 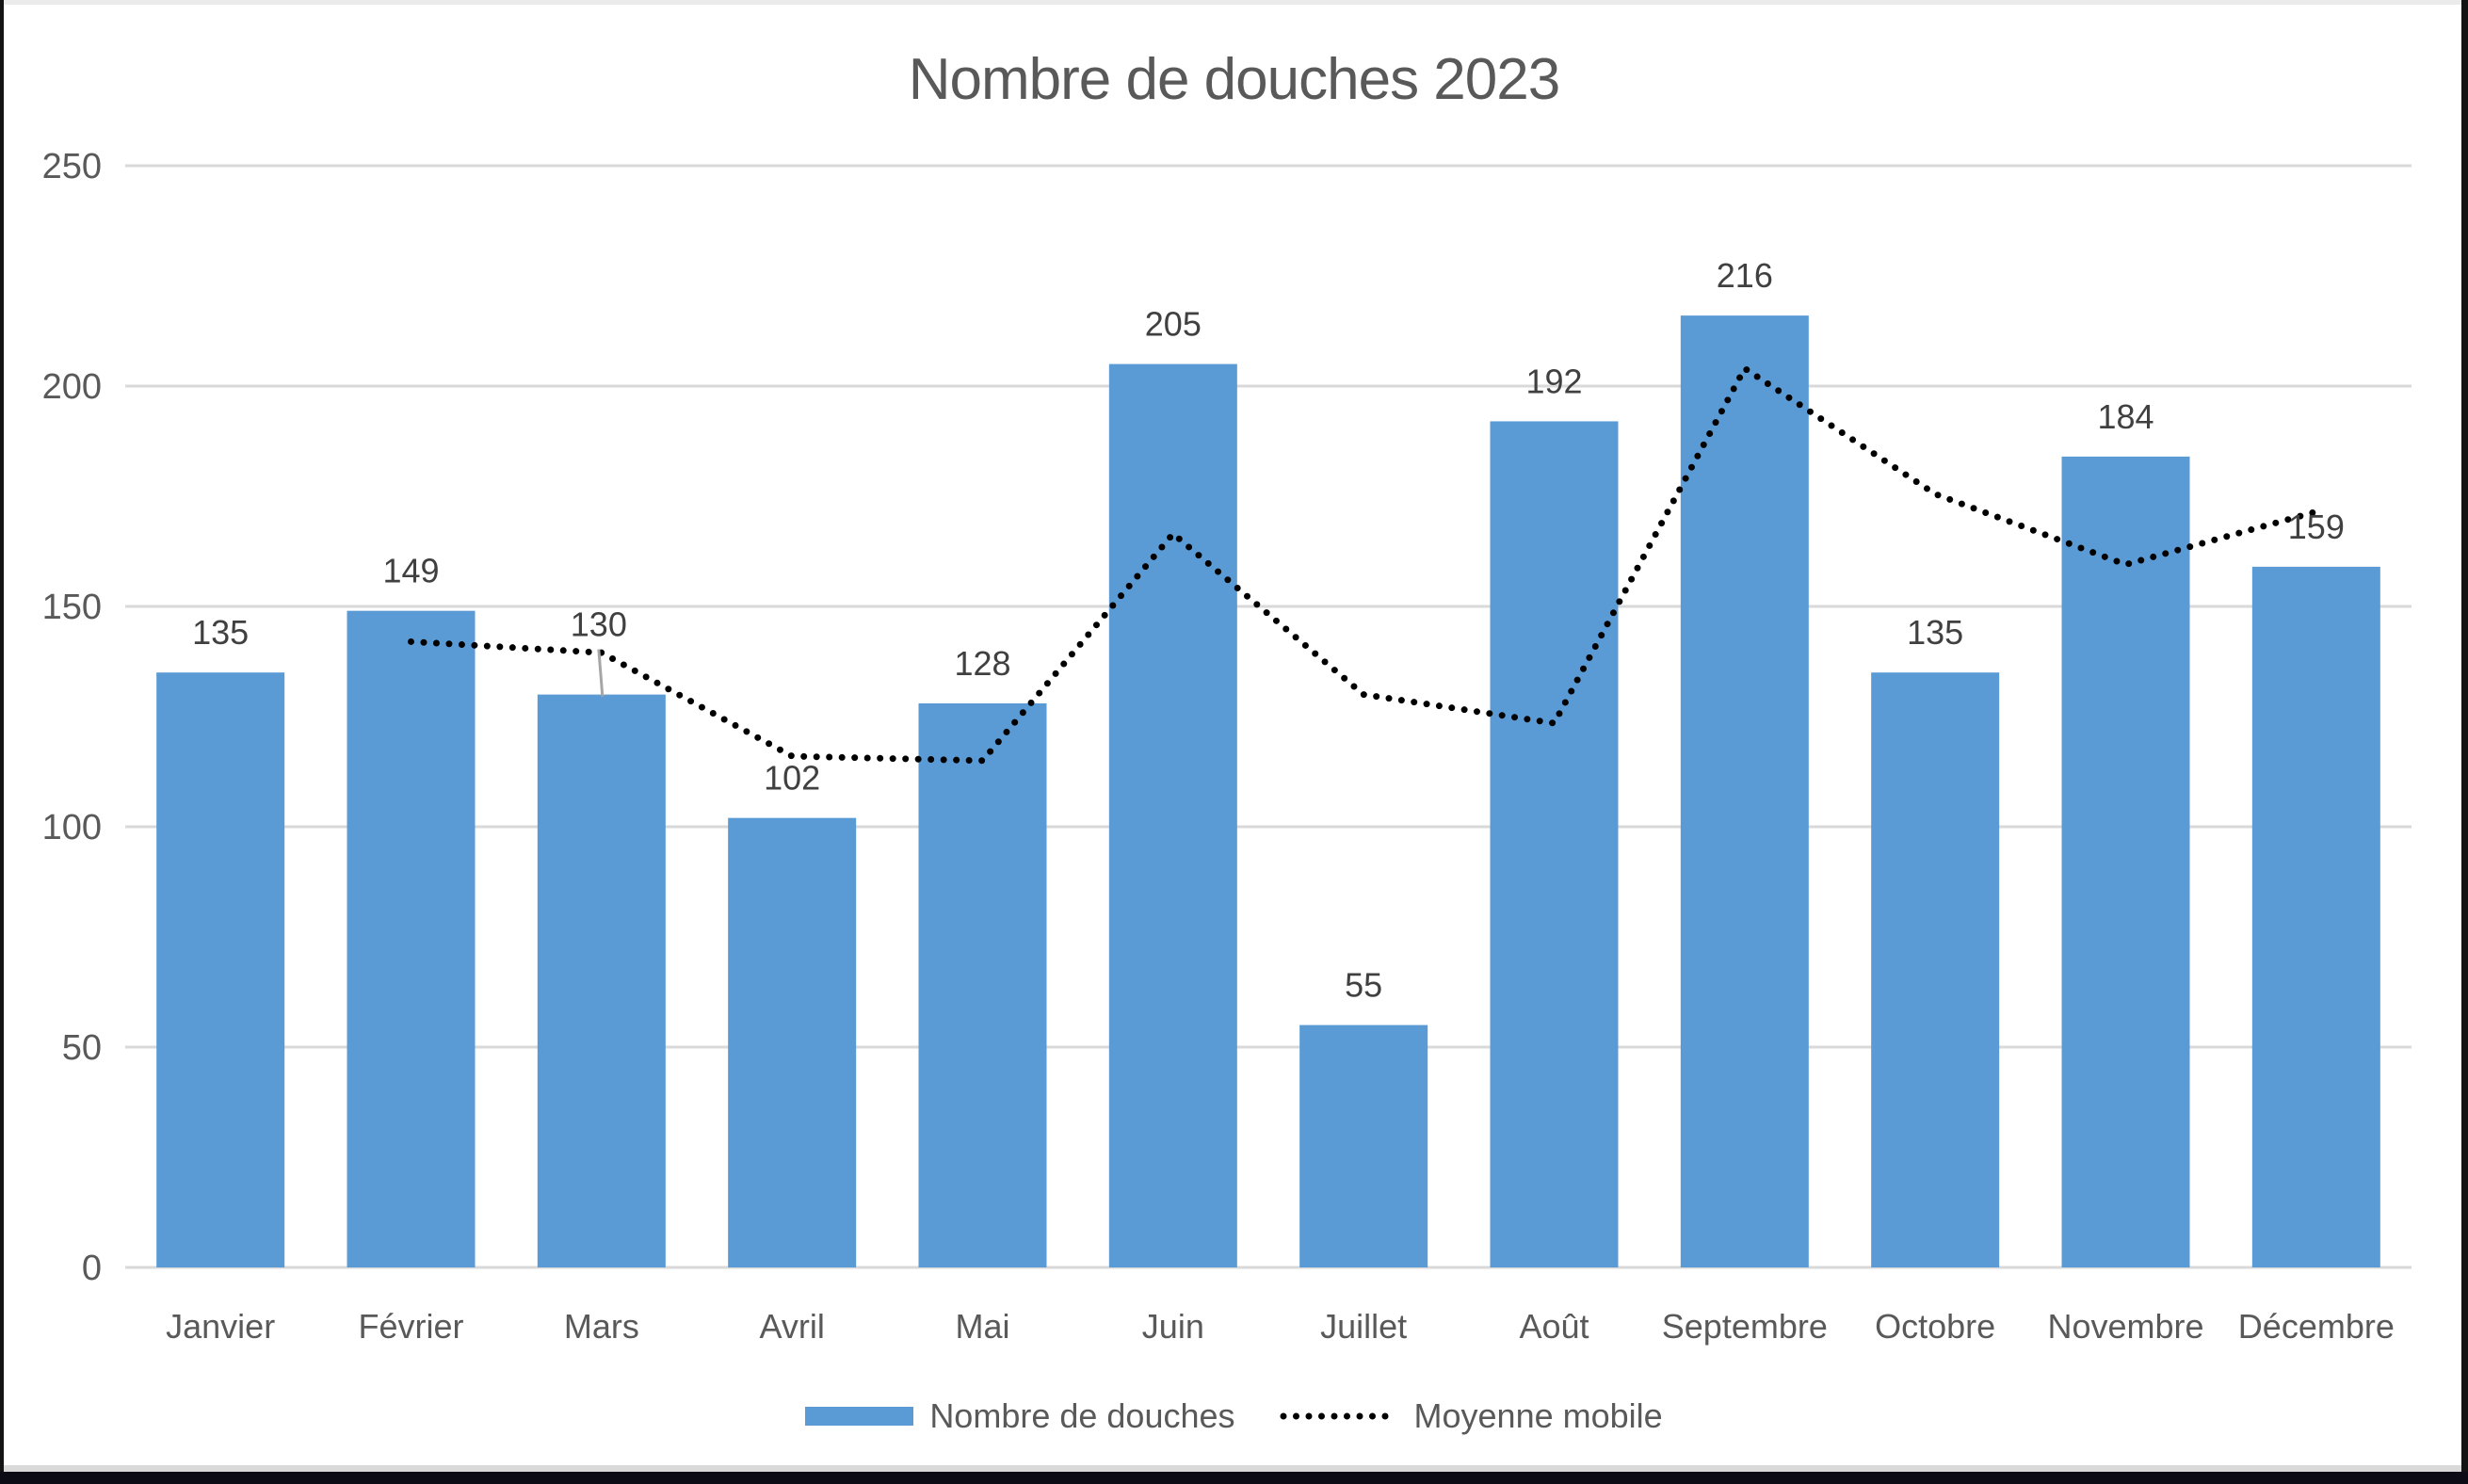 I want to click on bar-Octobre, so click(x=1936, y=969).